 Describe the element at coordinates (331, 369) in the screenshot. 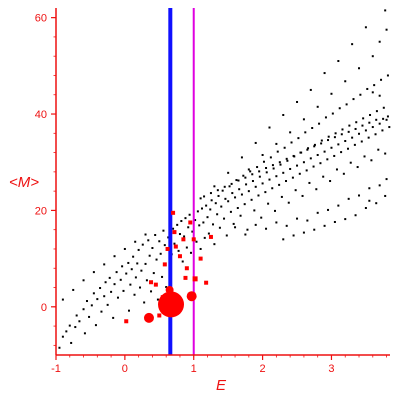

I see `x-tick-label: 3` at that location.